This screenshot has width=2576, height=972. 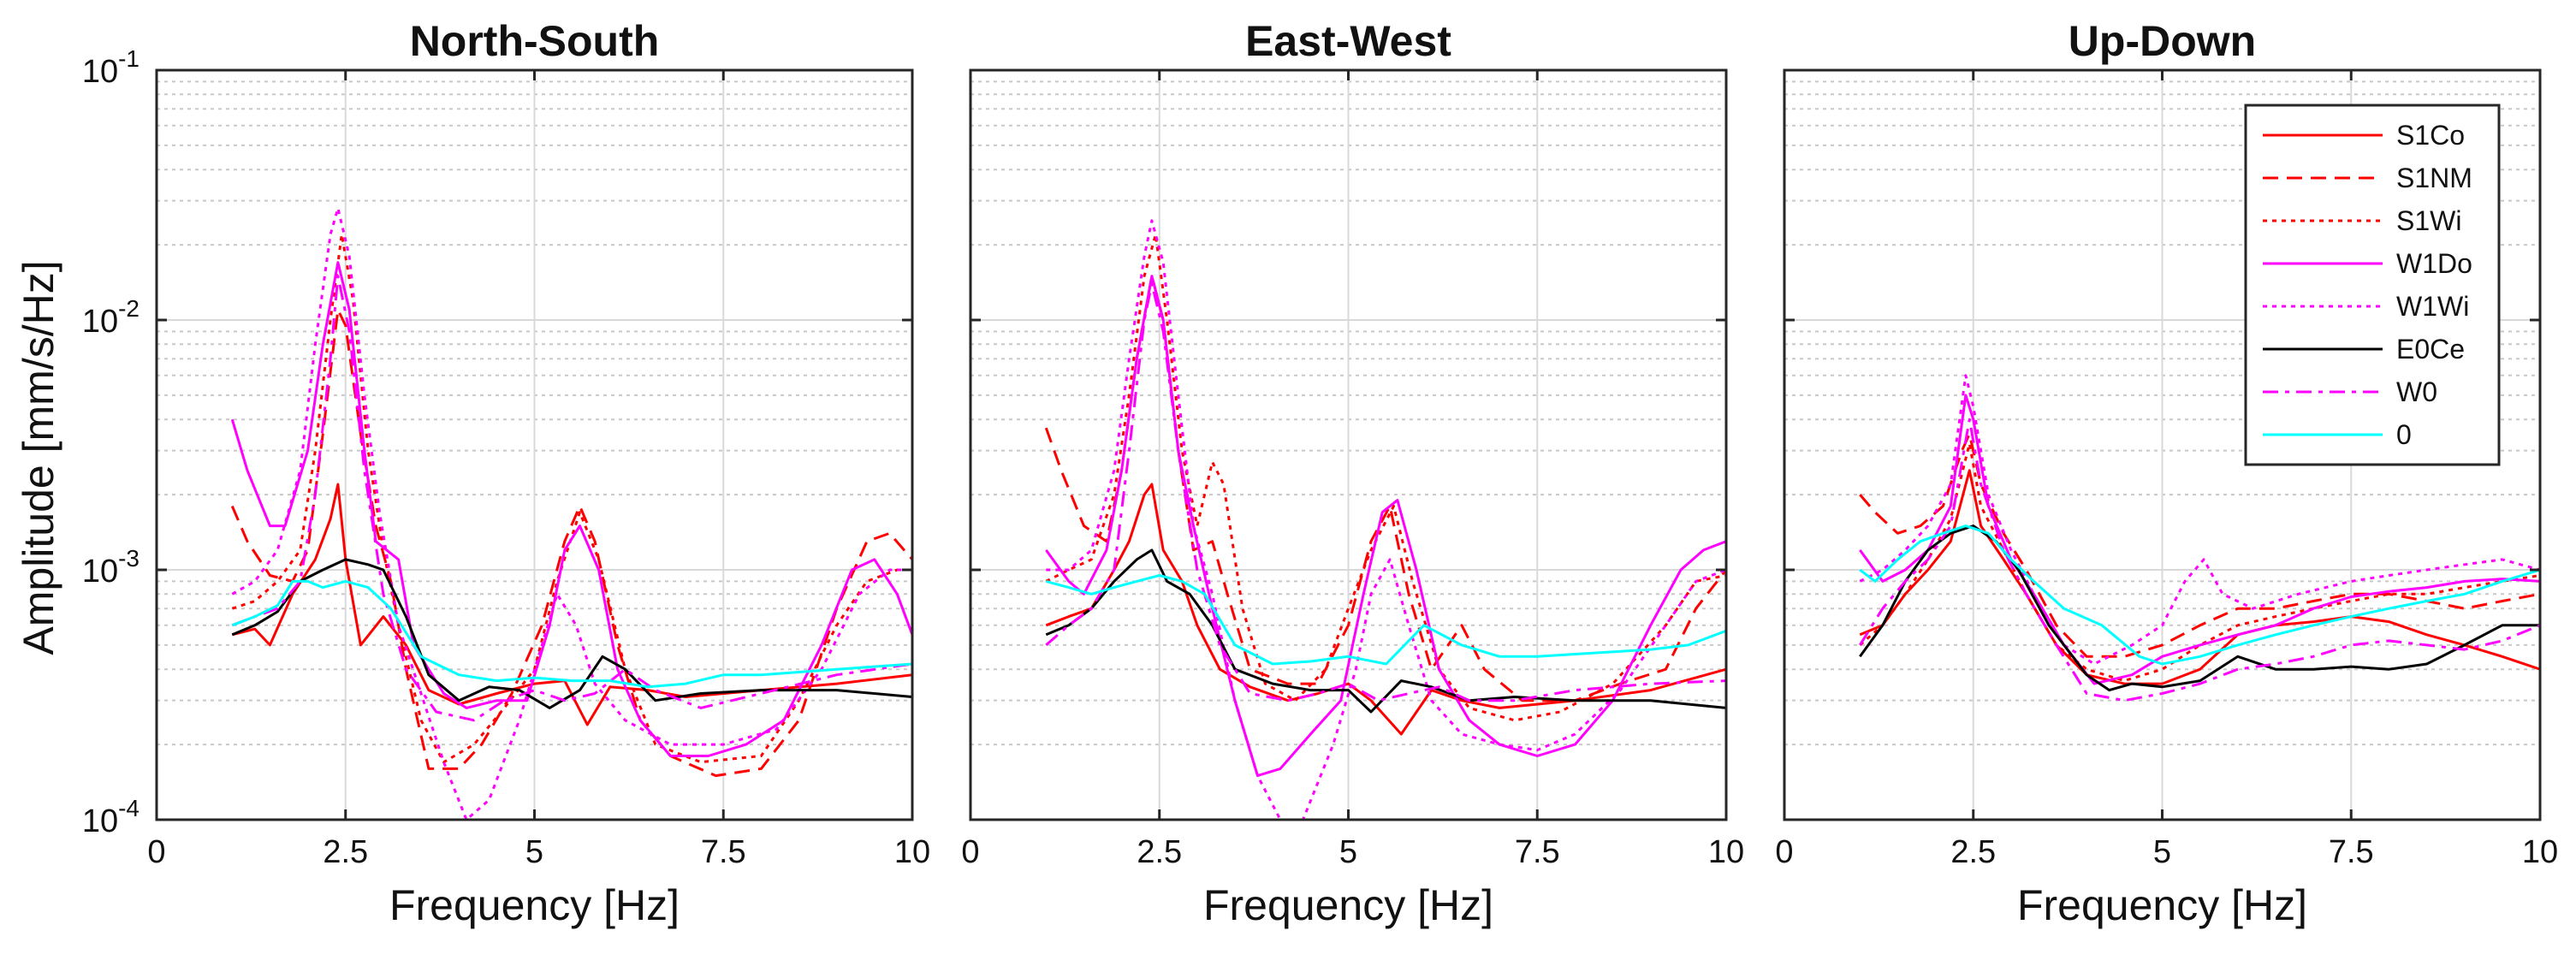 What do you see at coordinates (38, 457) in the screenshot?
I see `y-axis-label: Amplitude [mm/s/Hz]` at bounding box center [38, 457].